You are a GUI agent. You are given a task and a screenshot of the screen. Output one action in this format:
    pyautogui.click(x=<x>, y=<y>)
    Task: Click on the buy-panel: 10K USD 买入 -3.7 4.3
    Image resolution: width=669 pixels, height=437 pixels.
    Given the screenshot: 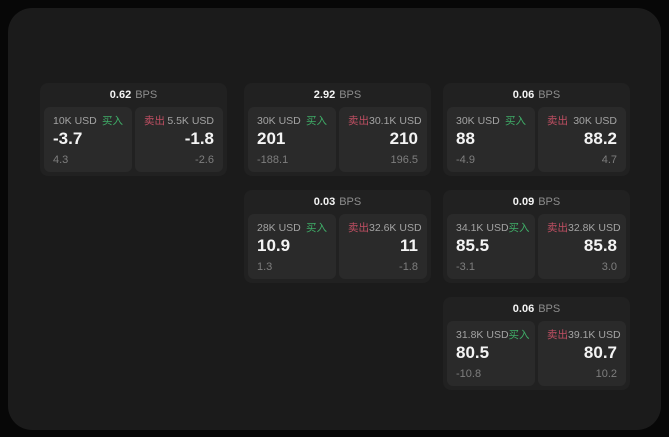 What is the action you would take?
    pyautogui.click(x=88, y=139)
    